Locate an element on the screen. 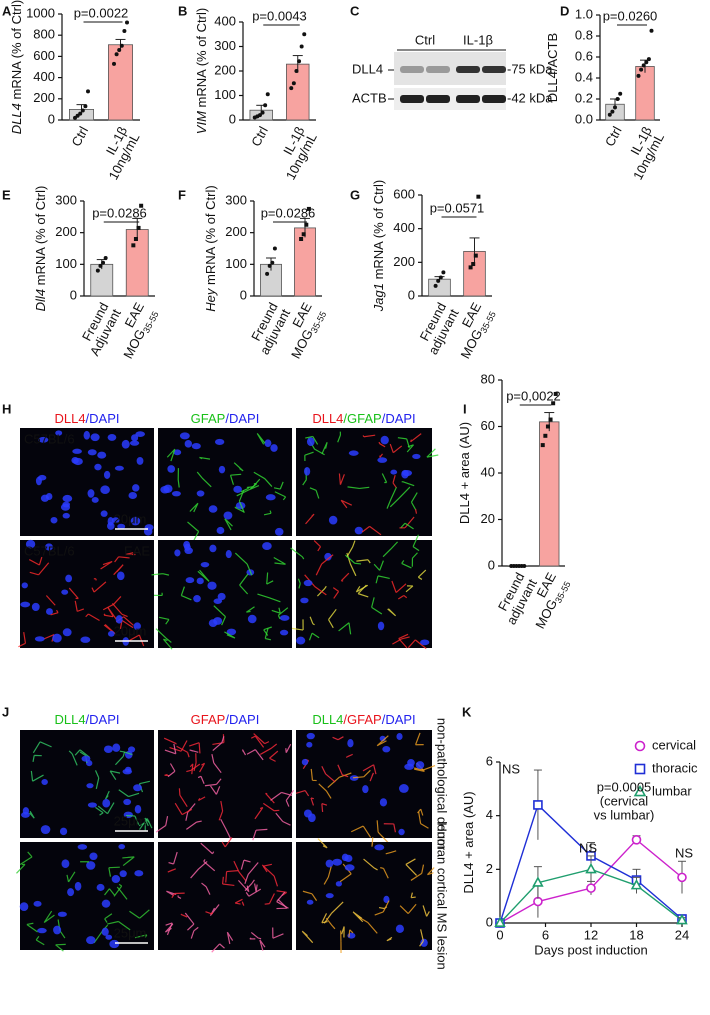 The height and width of the screenshot is (1015, 710). category-label: Ctrl is located at coordinates (613, 136).